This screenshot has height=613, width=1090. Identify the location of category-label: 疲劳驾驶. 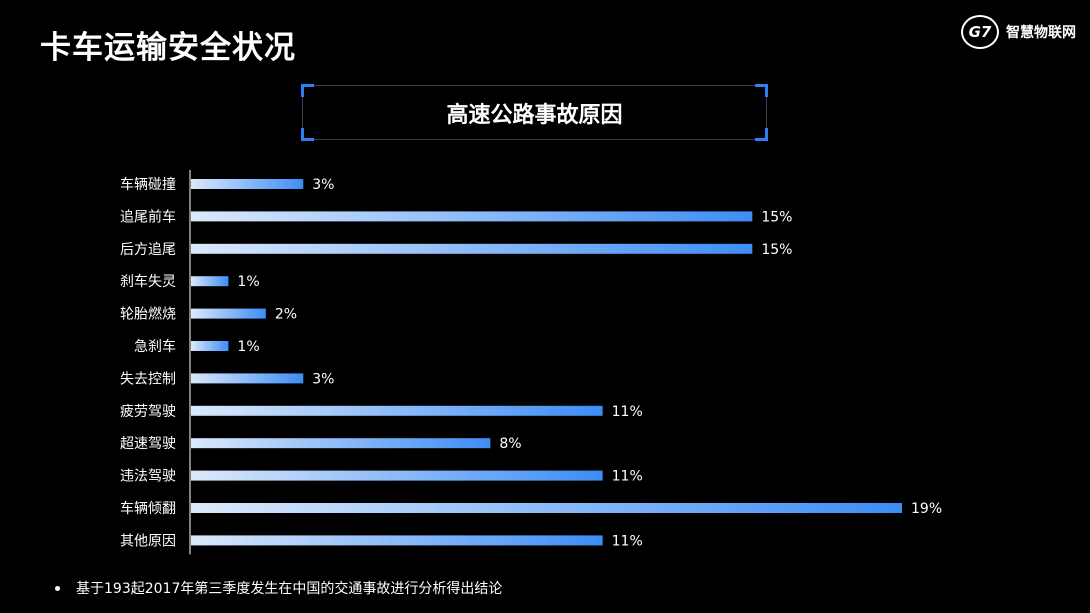
(148, 411).